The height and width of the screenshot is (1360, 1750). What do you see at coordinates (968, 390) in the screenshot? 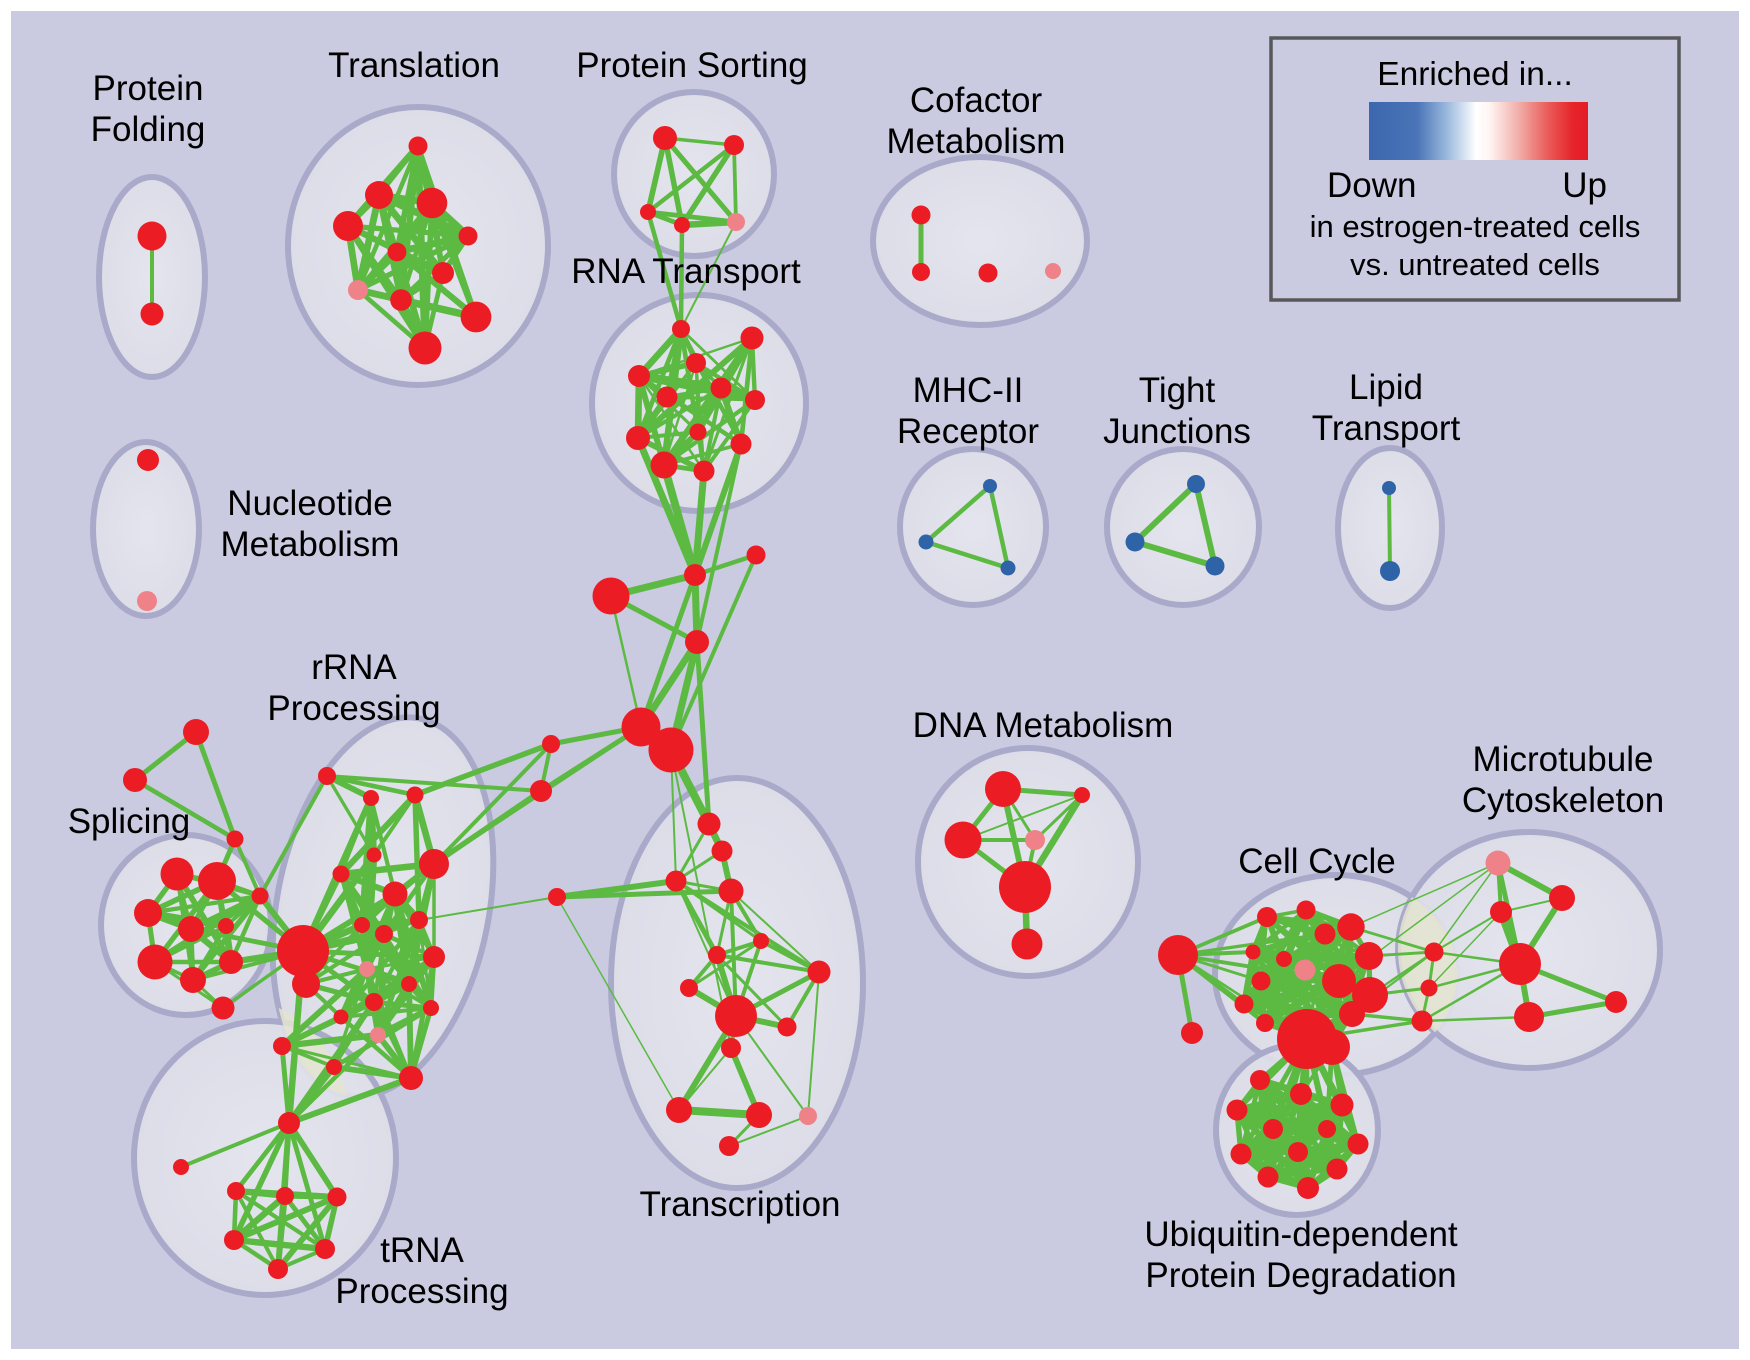
I see `svg-text: MHC-II` at bounding box center [968, 390].